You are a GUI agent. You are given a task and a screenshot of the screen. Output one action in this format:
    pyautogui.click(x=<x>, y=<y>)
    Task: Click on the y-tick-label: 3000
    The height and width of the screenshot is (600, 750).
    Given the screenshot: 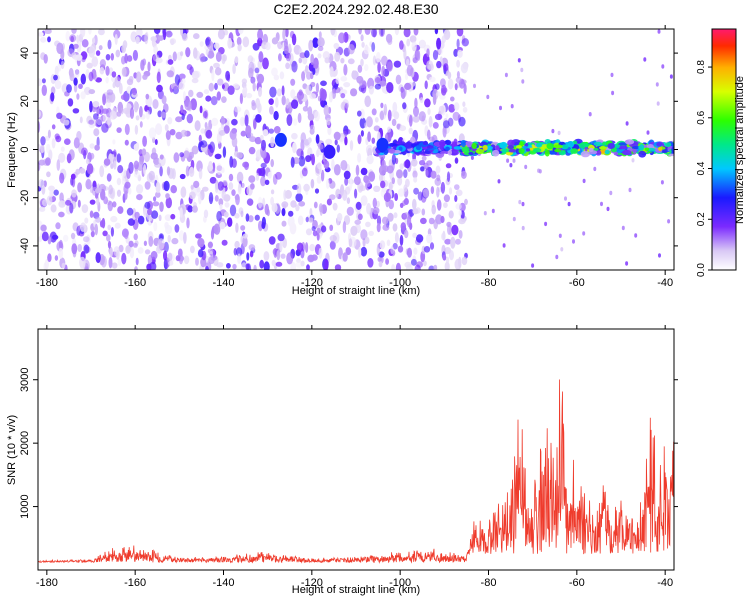 What is the action you would take?
    pyautogui.click(x=25, y=379)
    